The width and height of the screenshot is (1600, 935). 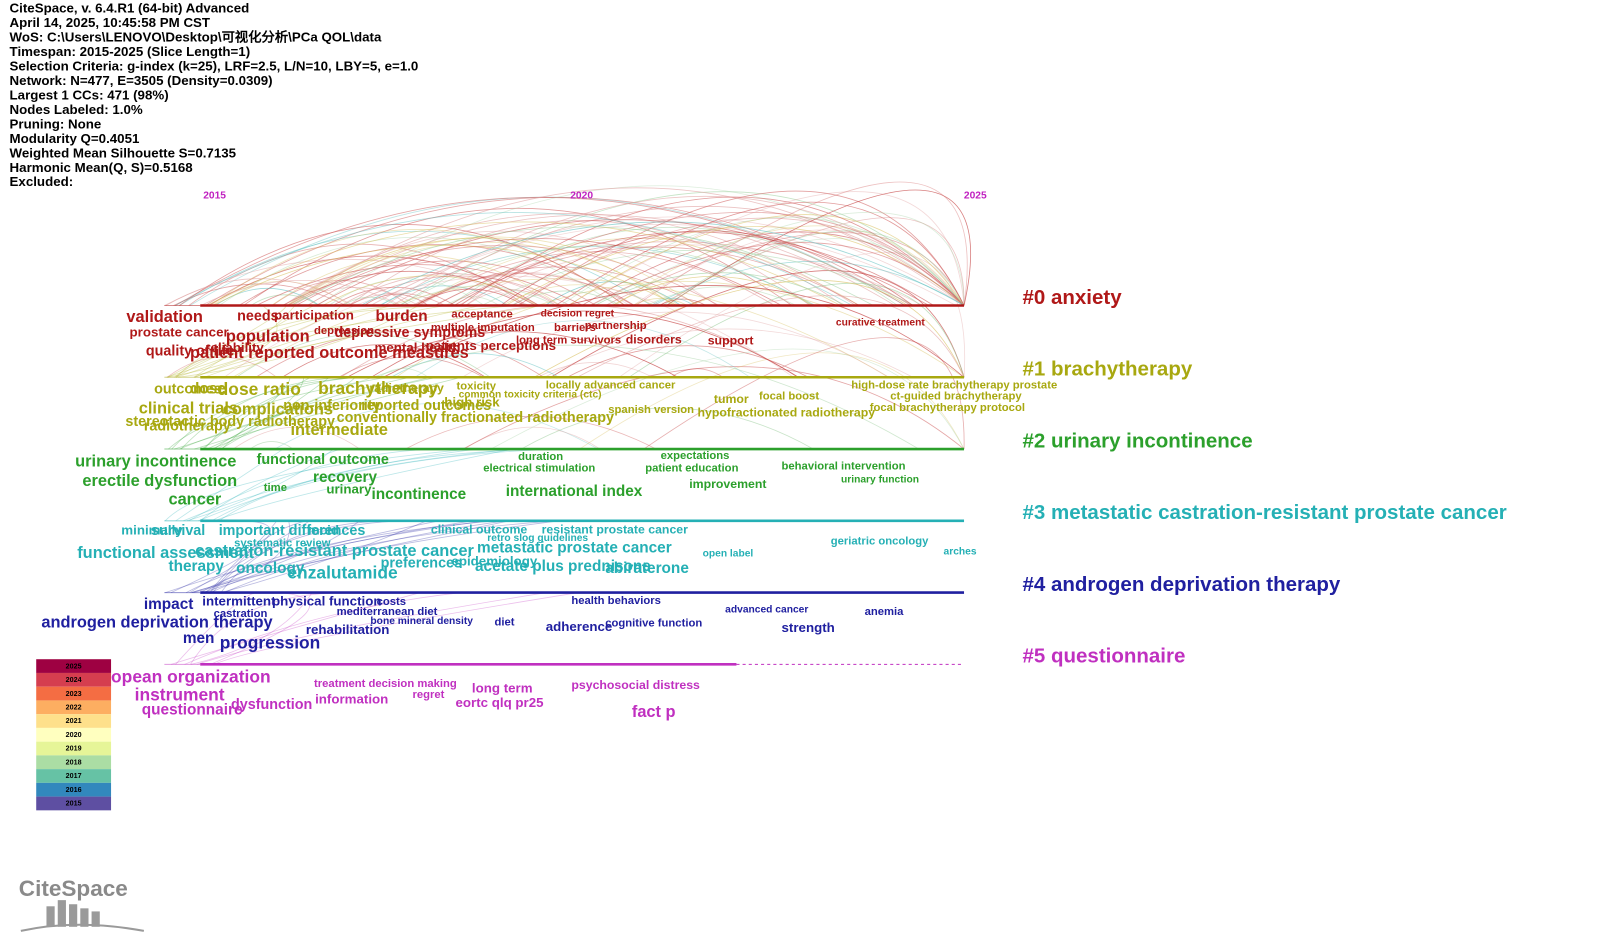 I want to click on legend-year: 2016, so click(x=74, y=790).